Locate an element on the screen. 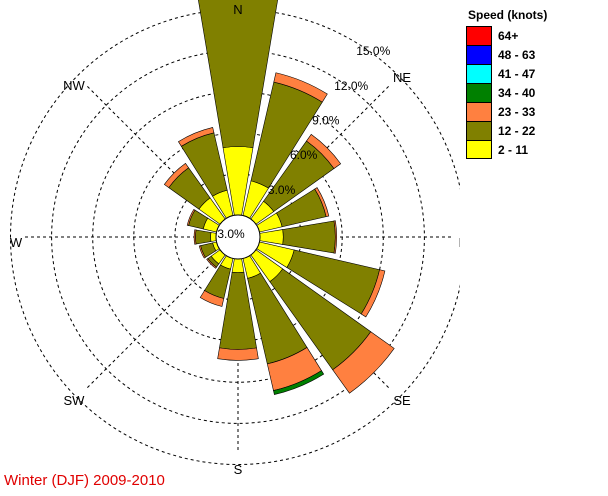  calm-circle is located at coordinates (238, 237).